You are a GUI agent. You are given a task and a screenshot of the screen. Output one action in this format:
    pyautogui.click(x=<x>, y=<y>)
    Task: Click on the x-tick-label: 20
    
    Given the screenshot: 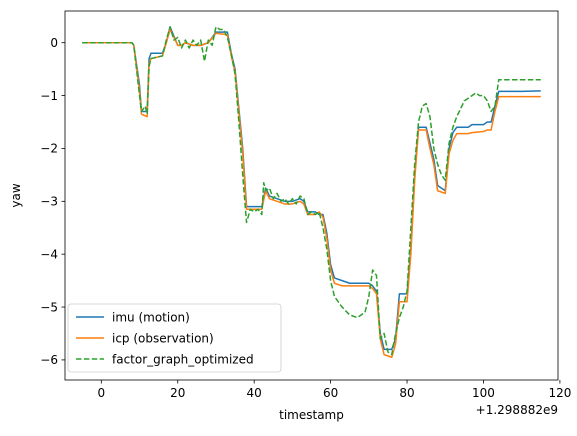 What is the action you would take?
    pyautogui.click(x=177, y=393)
    